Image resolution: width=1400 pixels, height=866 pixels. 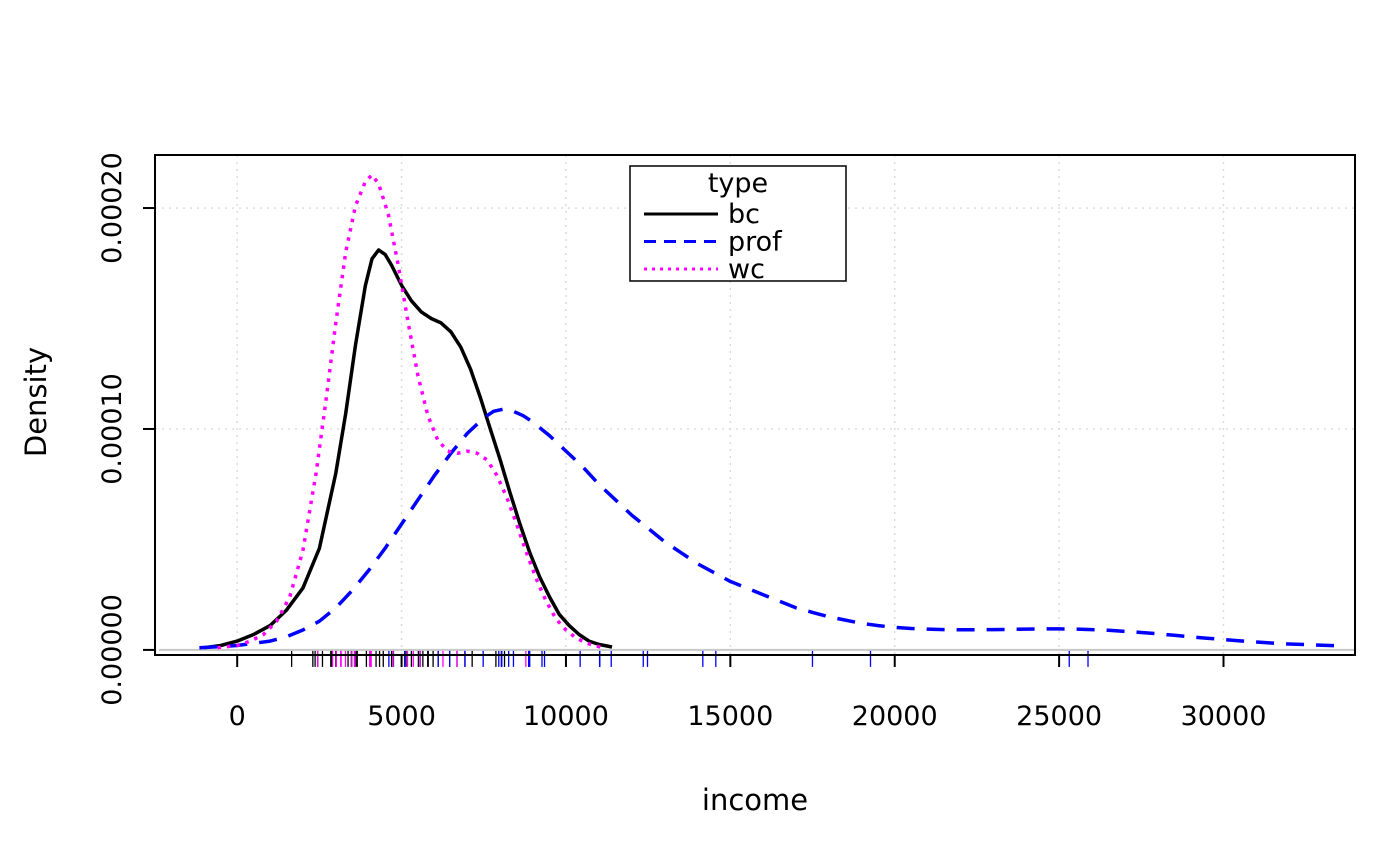 I want to click on x-axis-label: income, so click(x=755, y=800).